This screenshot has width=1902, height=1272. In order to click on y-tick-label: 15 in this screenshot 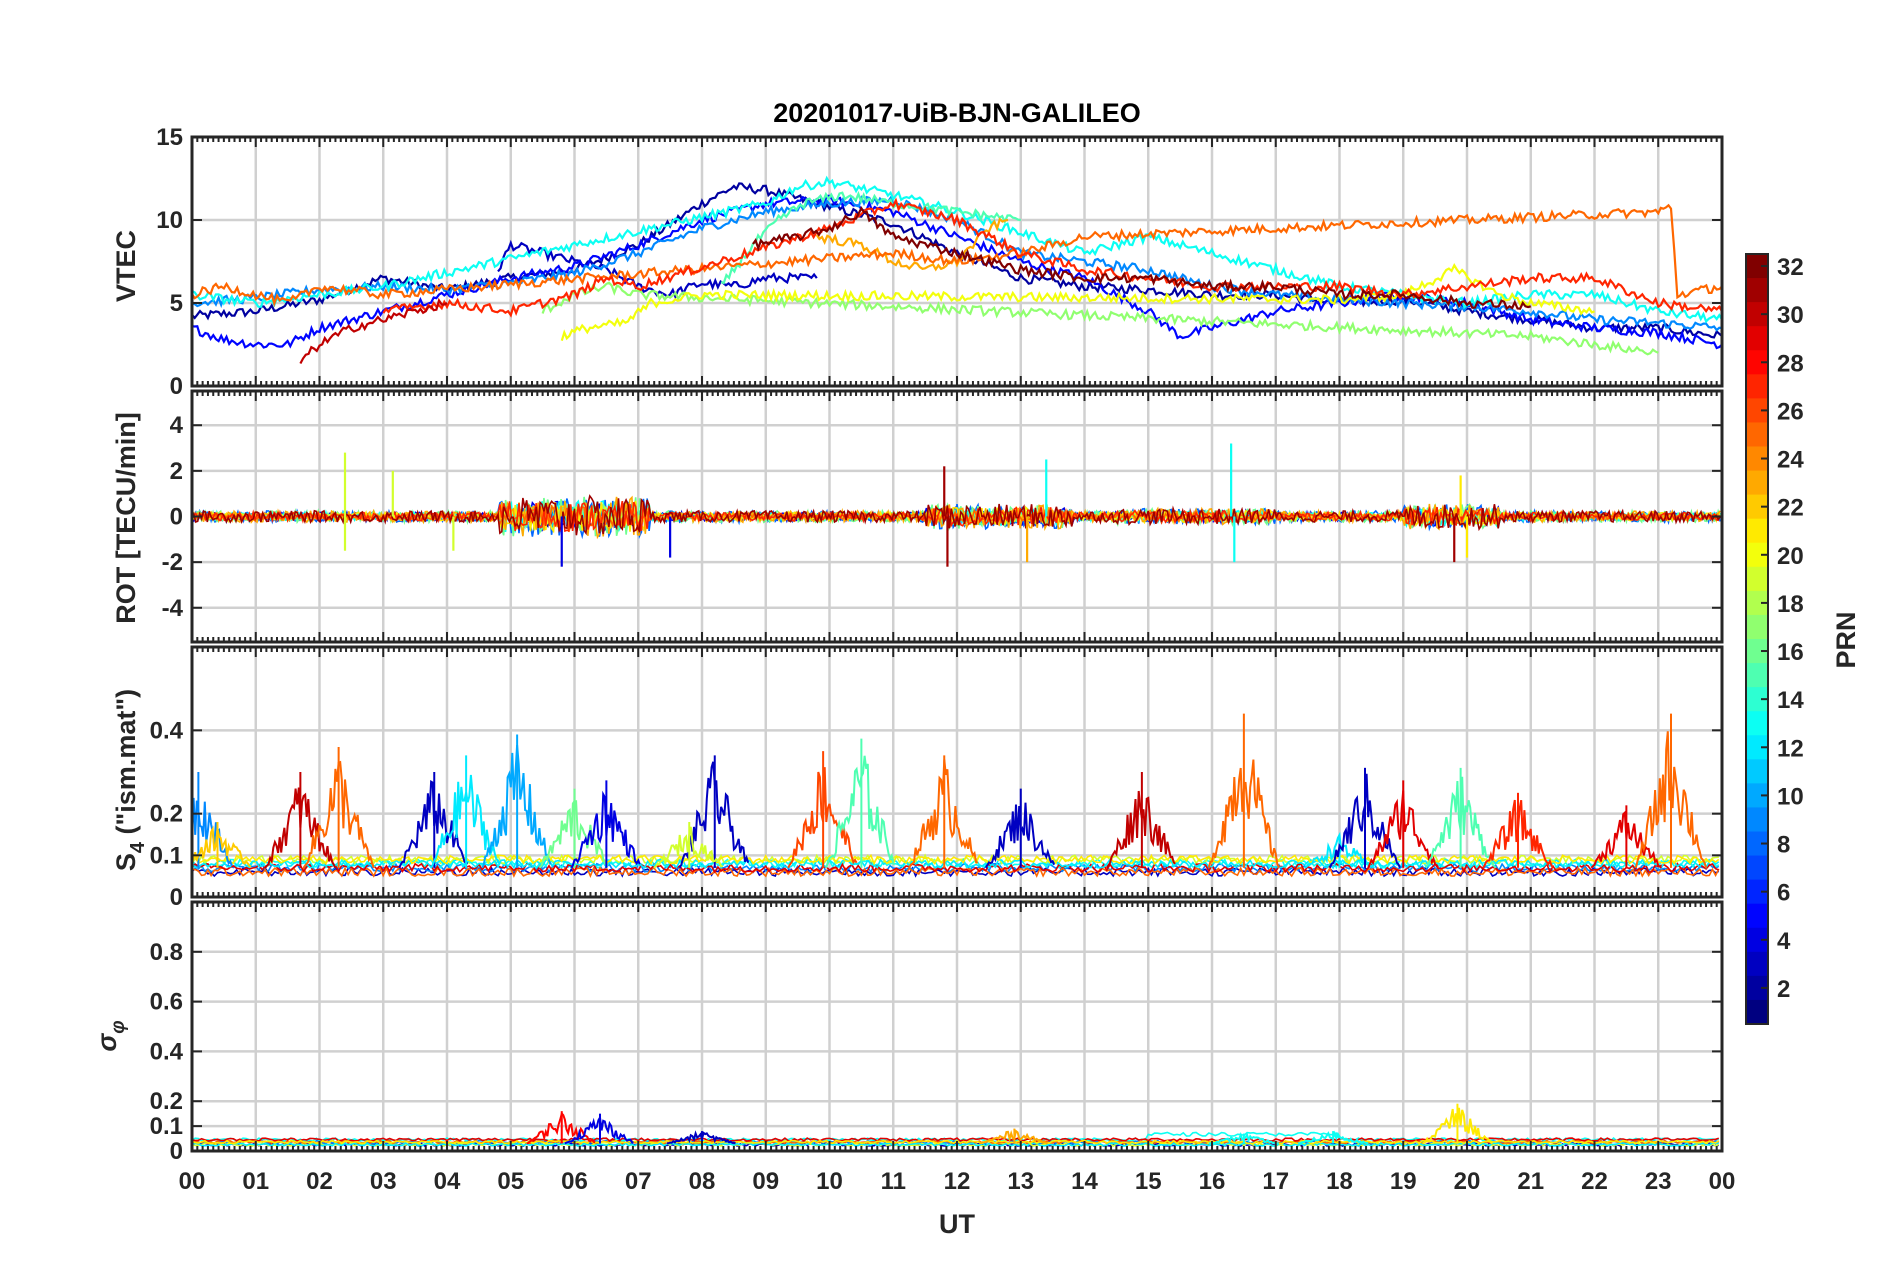, I will do `click(169, 137)`.